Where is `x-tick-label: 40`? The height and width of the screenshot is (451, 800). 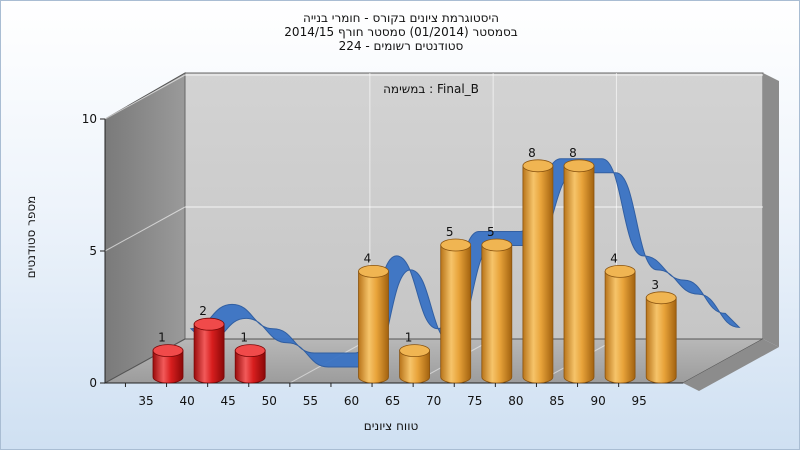 x-tick-label: 40 is located at coordinates (186, 401).